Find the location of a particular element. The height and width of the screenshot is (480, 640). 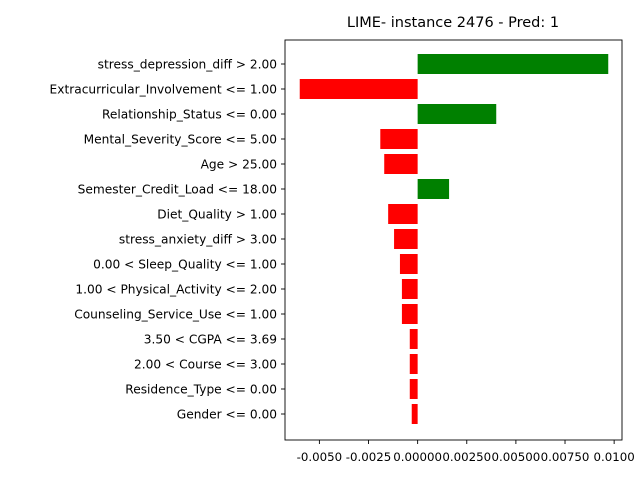

y-tick-label-1: Extracurricular_Involvement <= 1.00 is located at coordinates (163, 89).